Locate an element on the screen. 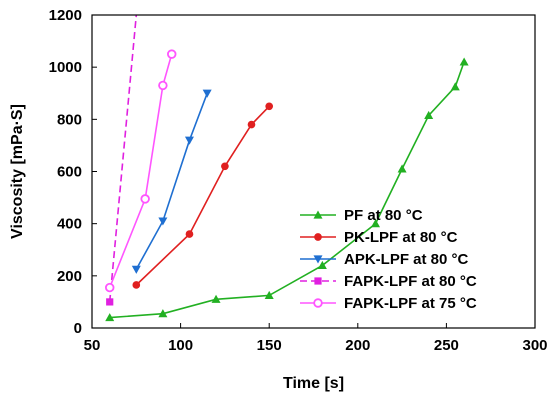 This screenshot has width=550, height=407. legend-entry: PF at 80 °C is located at coordinates (361, 215).